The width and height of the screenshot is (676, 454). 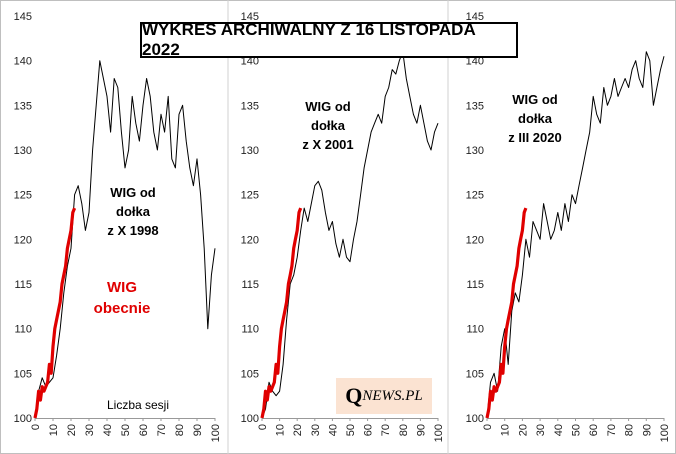 What do you see at coordinates (122, 287) in the screenshot?
I see `current-wig-label: WIG` at bounding box center [122, 287].